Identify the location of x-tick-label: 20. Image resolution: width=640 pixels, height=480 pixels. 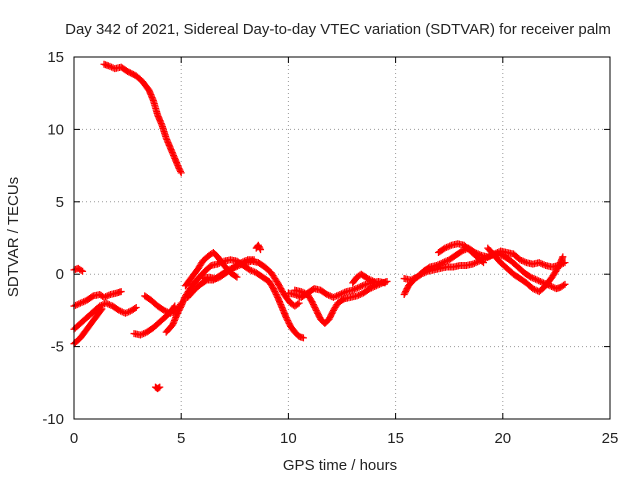
(502, 438).